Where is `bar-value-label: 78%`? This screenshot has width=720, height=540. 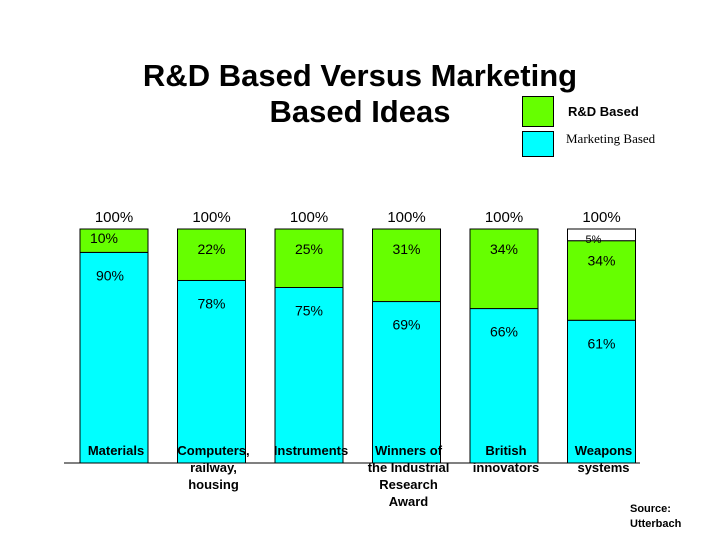
bar-value-label: 78% is located at coordinates (211, 303).